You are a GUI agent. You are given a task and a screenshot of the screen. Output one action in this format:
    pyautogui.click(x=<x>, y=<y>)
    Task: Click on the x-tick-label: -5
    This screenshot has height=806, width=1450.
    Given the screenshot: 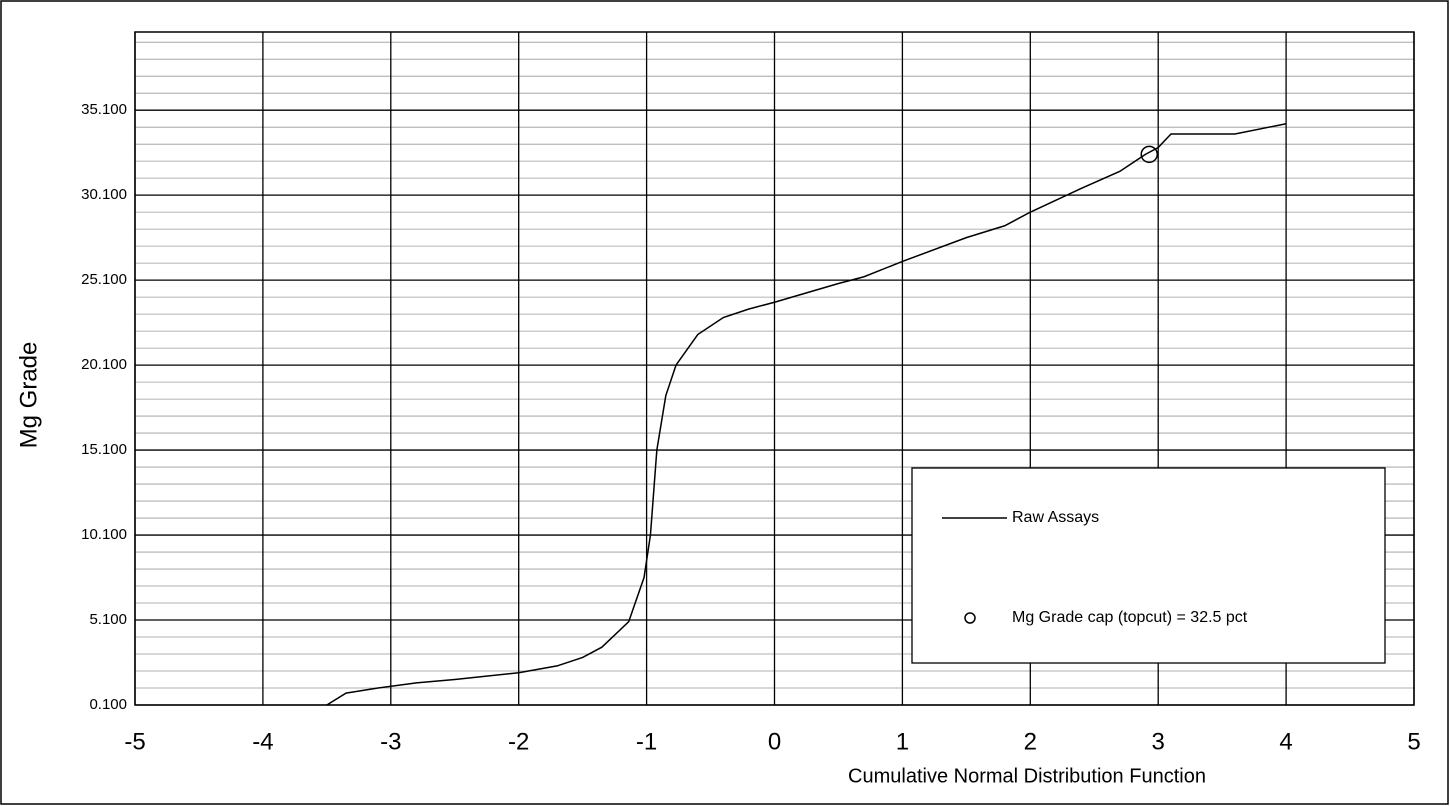 What is the action you would take?
    pyautogui.click(x=134, y=741)
    